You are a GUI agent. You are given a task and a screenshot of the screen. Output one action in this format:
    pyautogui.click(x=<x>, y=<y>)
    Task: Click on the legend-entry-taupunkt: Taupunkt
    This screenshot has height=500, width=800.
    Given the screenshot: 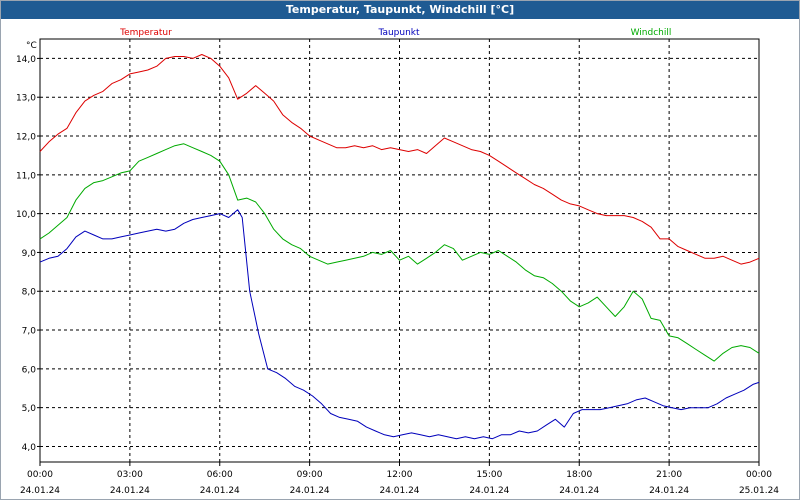 What is the action you would take?
    pyautogui.click(x=398, y=33)
    